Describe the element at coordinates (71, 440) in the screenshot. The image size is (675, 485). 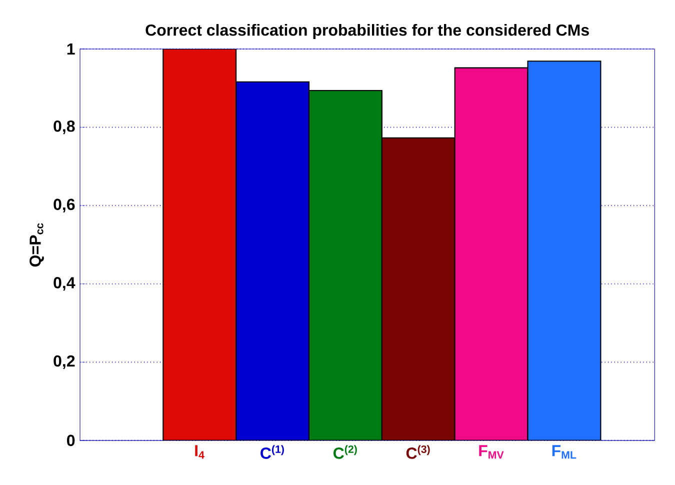
I see `y-tick-label: 0` at that location.